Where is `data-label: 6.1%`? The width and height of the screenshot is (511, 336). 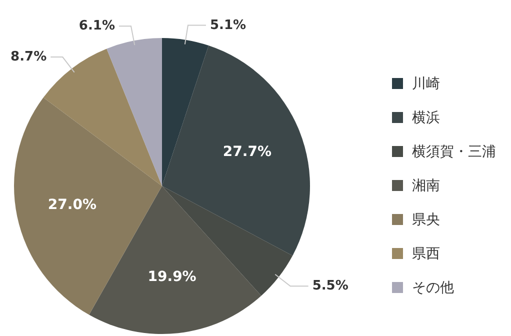 data-label: 6.1% is located at coordinates (96, 26).